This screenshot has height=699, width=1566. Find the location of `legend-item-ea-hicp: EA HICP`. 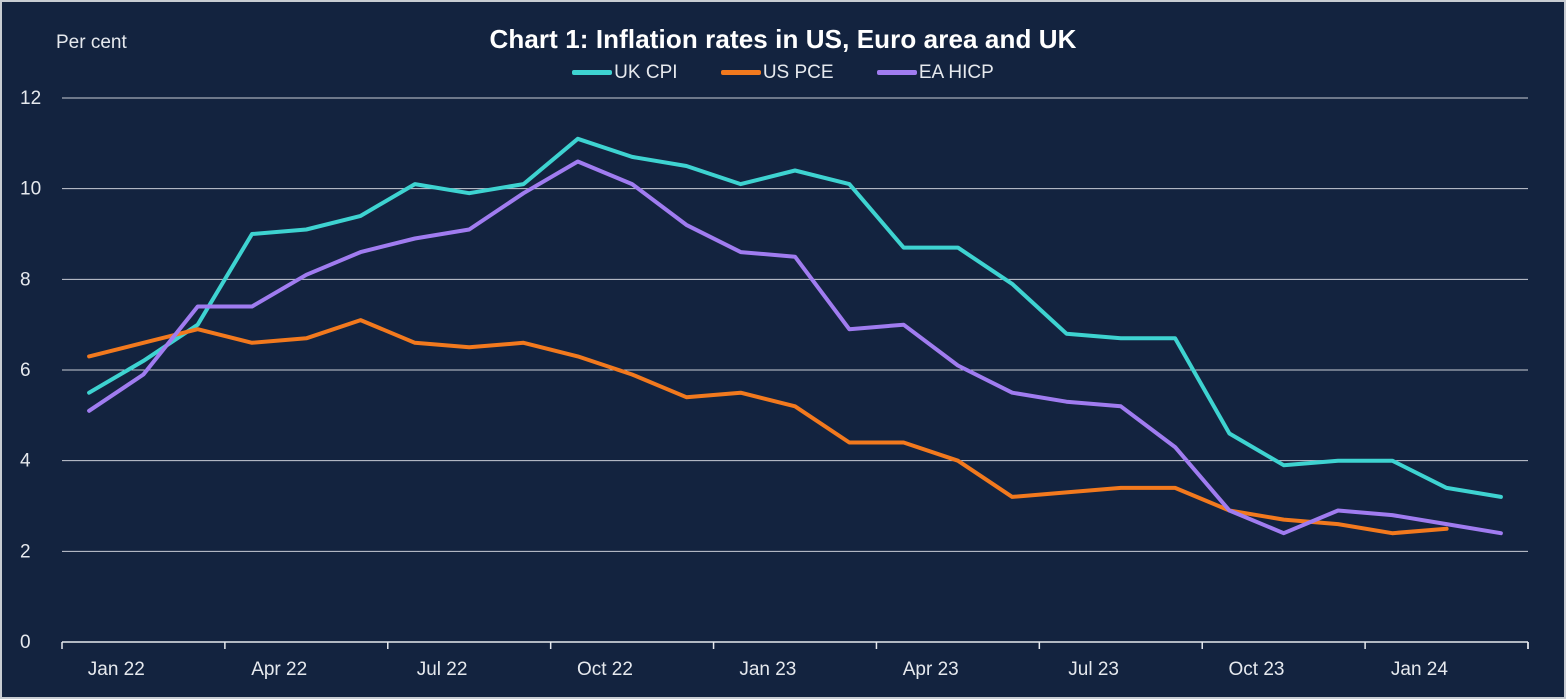

legend-item-ea-hicp: EA HICP is located at coordinates (935, 72).